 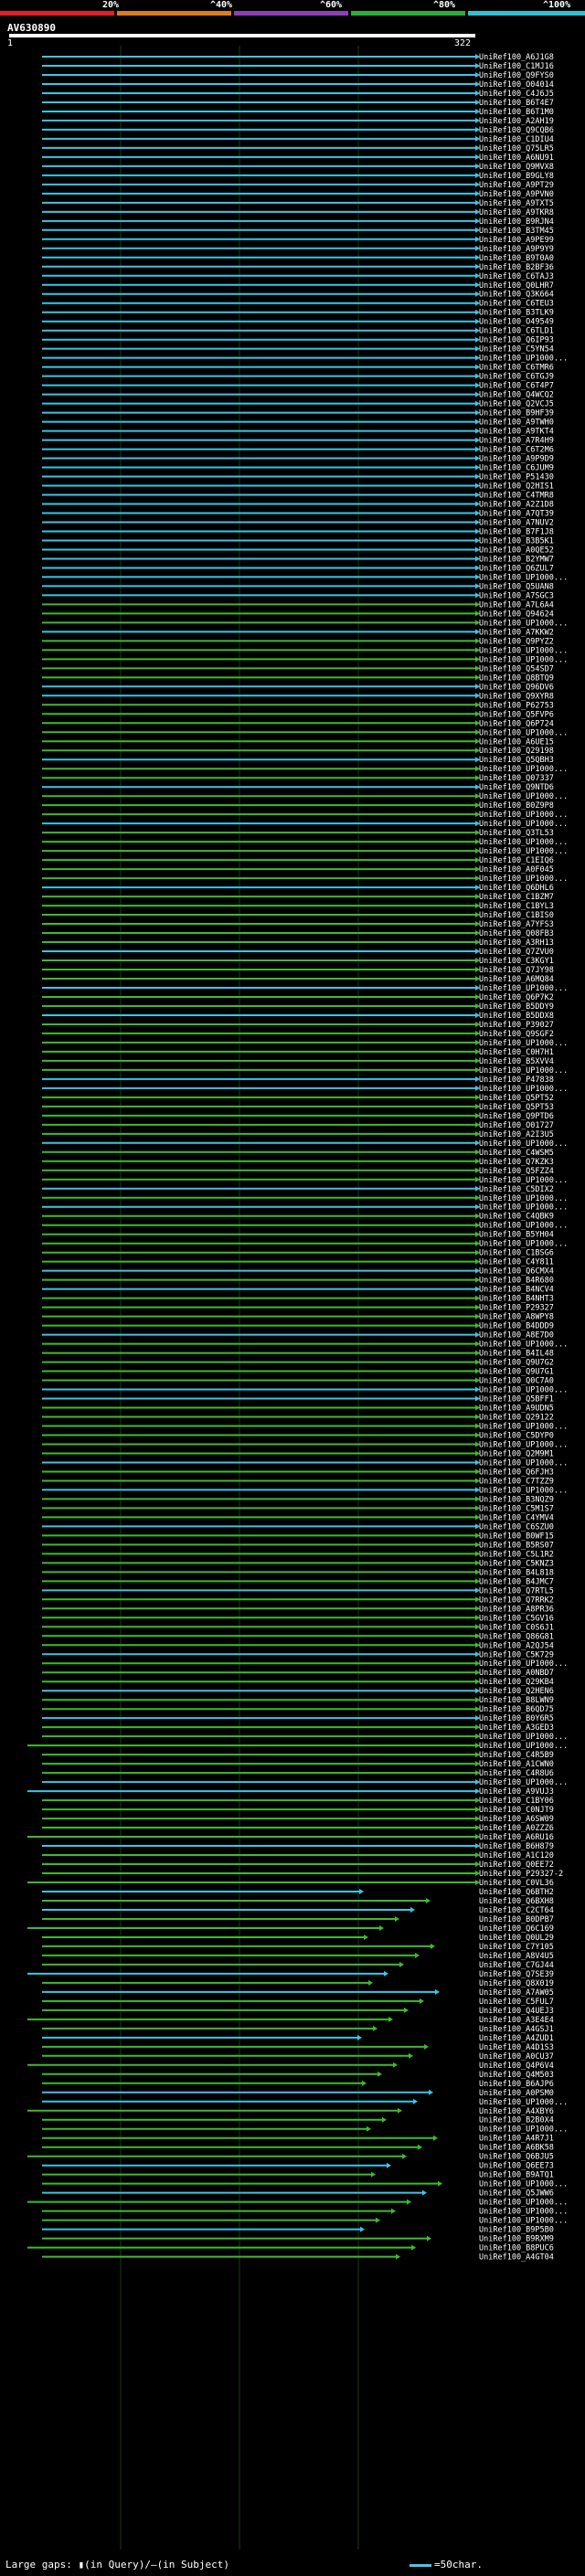 What do you see at coordinates (516, 605) in the screenshot?
I see `hit-label: UniRef100_A7L6A4` at bounding box center [516, 605].